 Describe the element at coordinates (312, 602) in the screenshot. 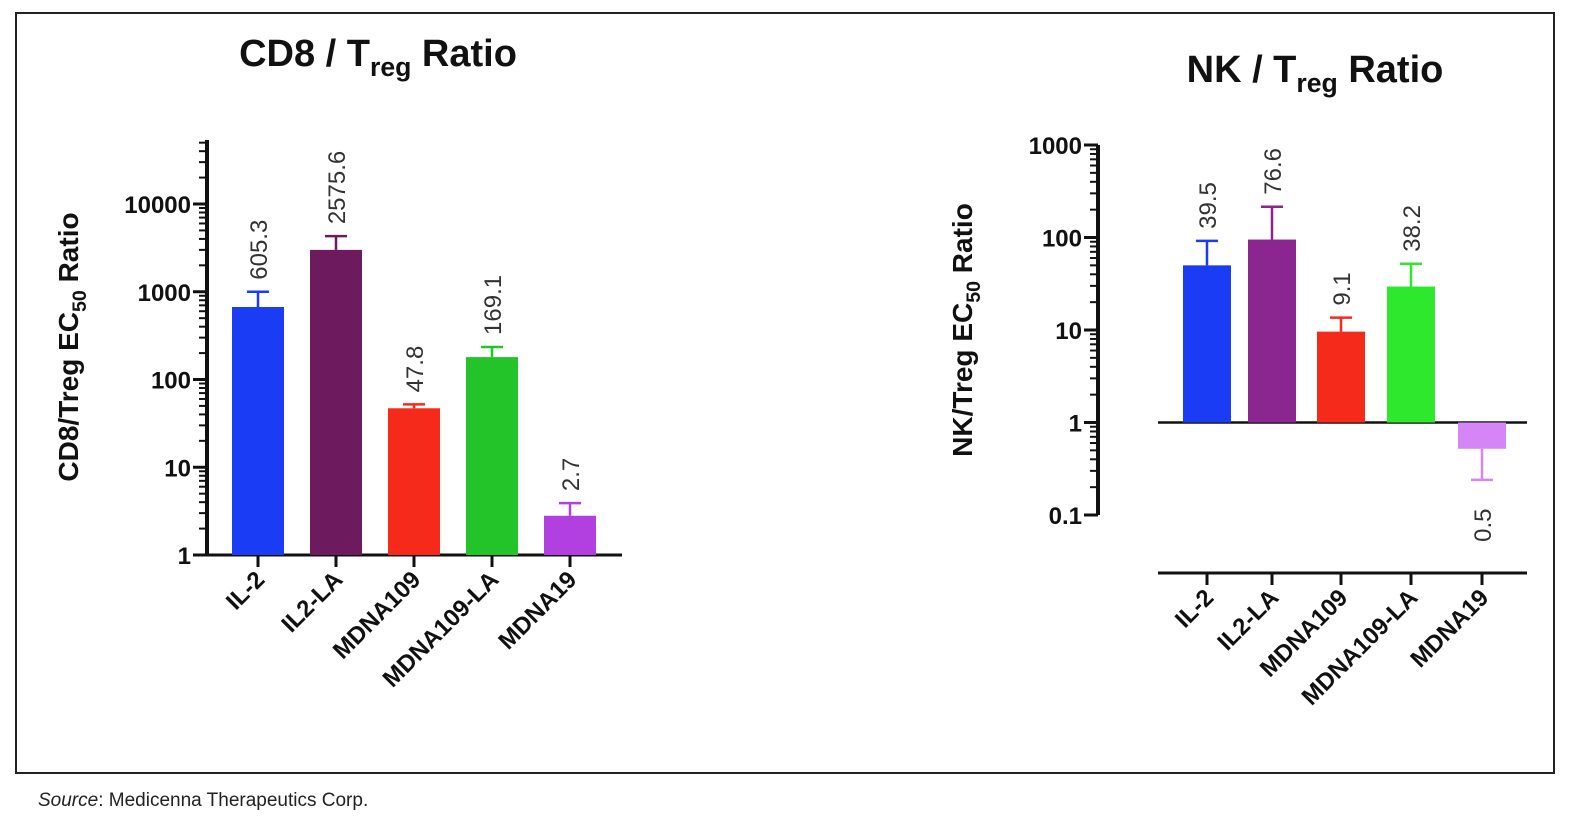

I see `category-label: IL2-LA` at that location.